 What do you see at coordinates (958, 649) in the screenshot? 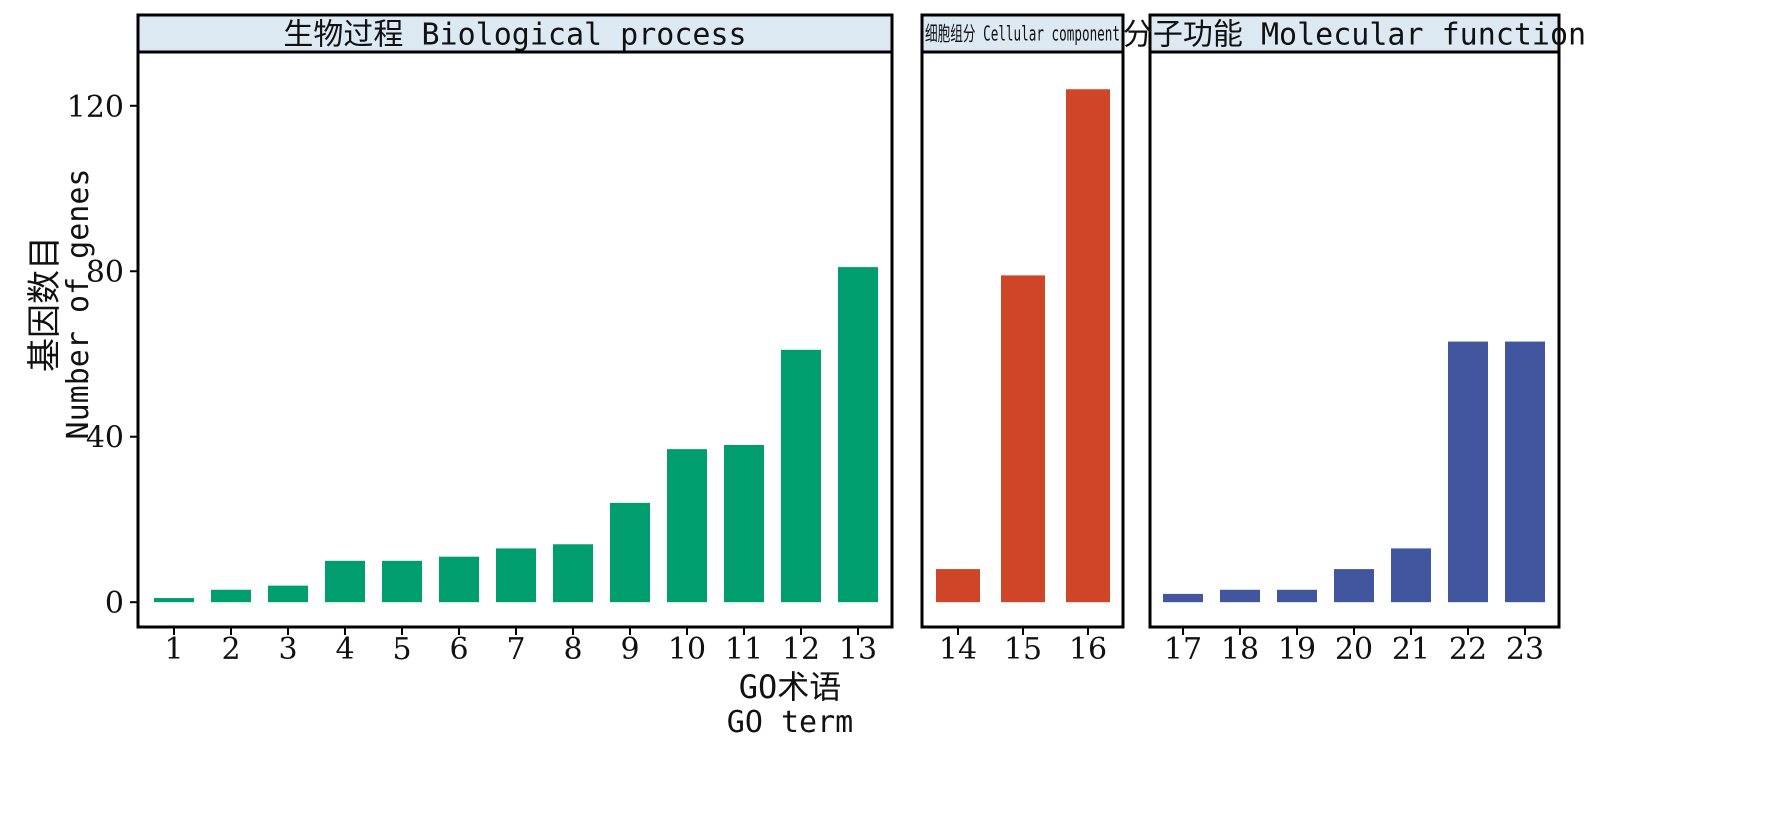
I see `x-tick-label: 14` at bounding box center [958, 649].